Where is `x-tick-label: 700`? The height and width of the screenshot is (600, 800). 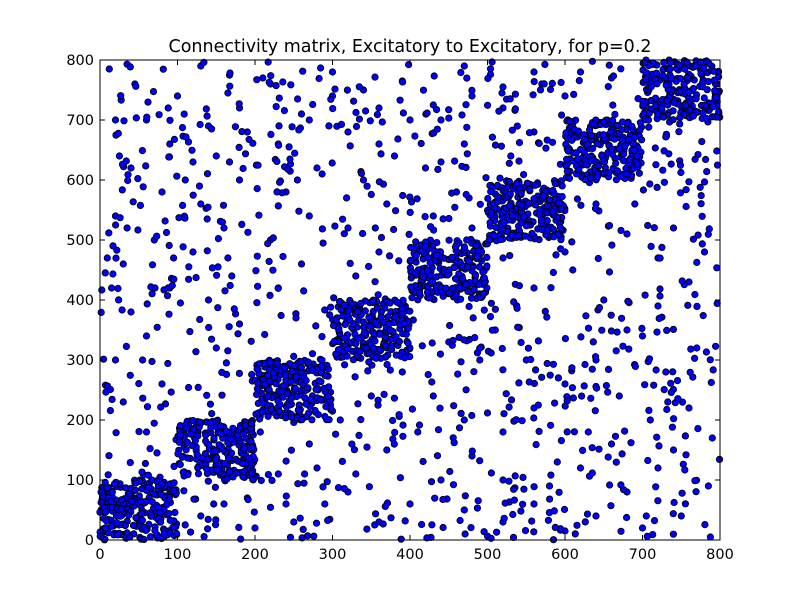
x-tick-label: 700 is located at coordinates (643, 555).